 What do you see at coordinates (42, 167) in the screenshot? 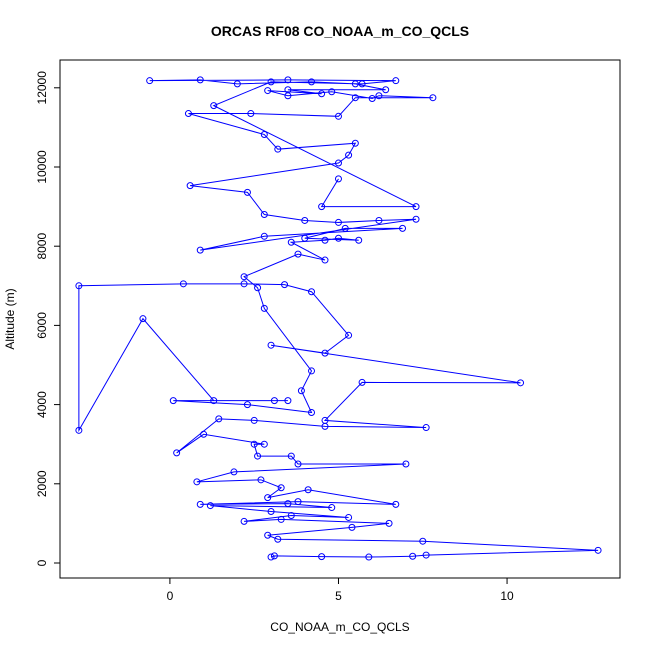
I see `y-tick-label: 10000` at bounding box center [42, 167].